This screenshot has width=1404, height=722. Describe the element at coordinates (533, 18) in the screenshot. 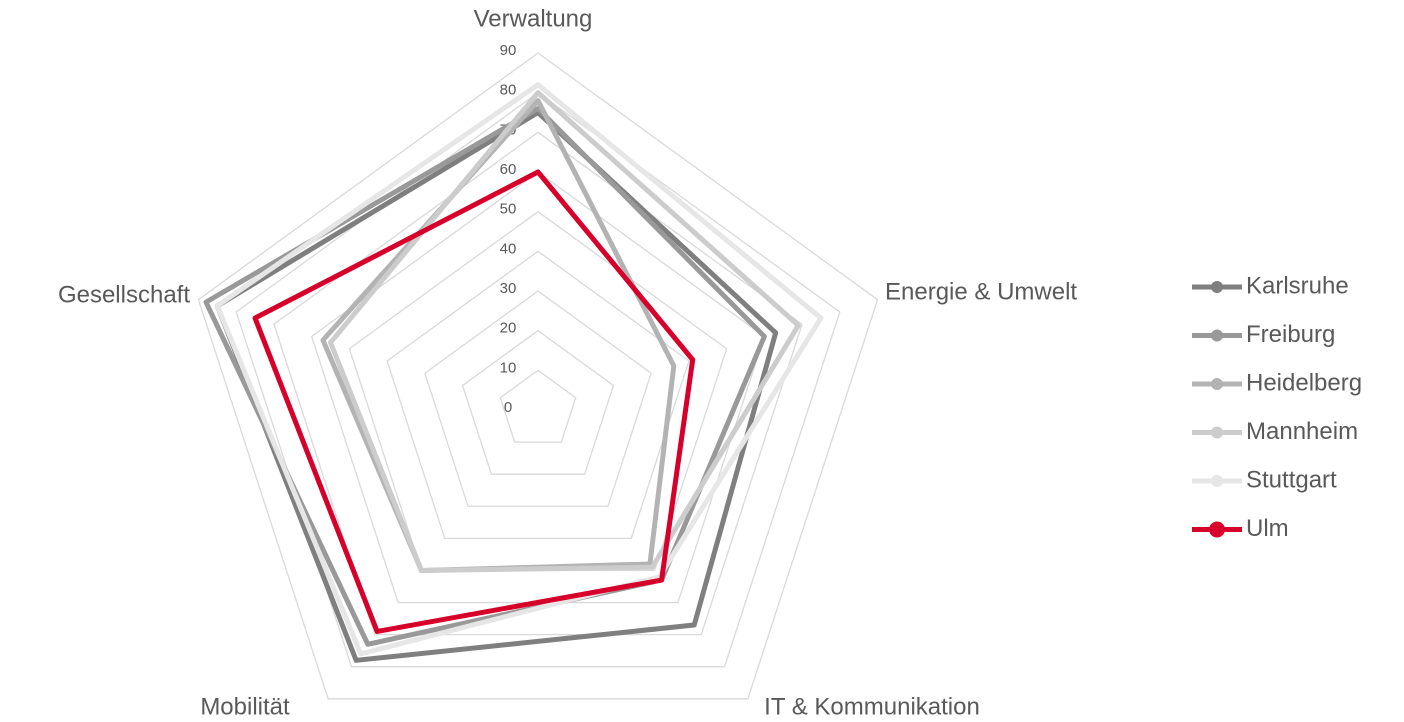

I see `category-label: Verwaltung` at that location.